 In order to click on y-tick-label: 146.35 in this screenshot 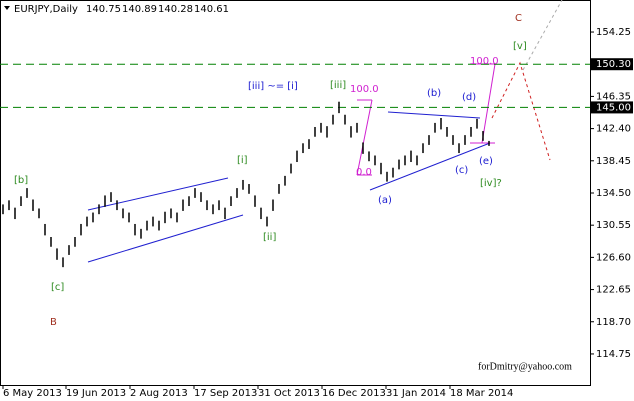, I will do `click(613, 96)`.